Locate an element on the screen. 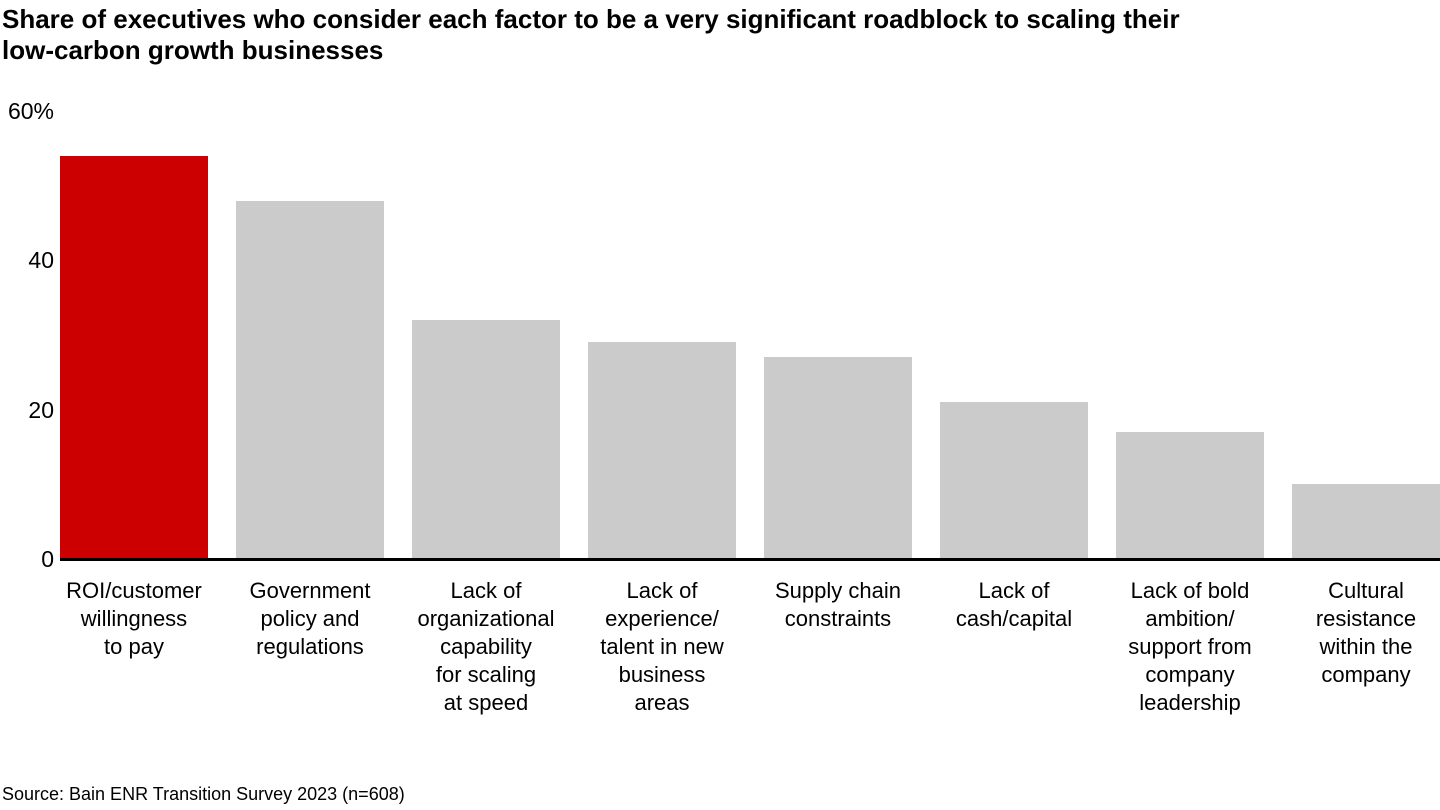  category-label-8: Cultural resistance within the company is located at coordinates (1366, 632).